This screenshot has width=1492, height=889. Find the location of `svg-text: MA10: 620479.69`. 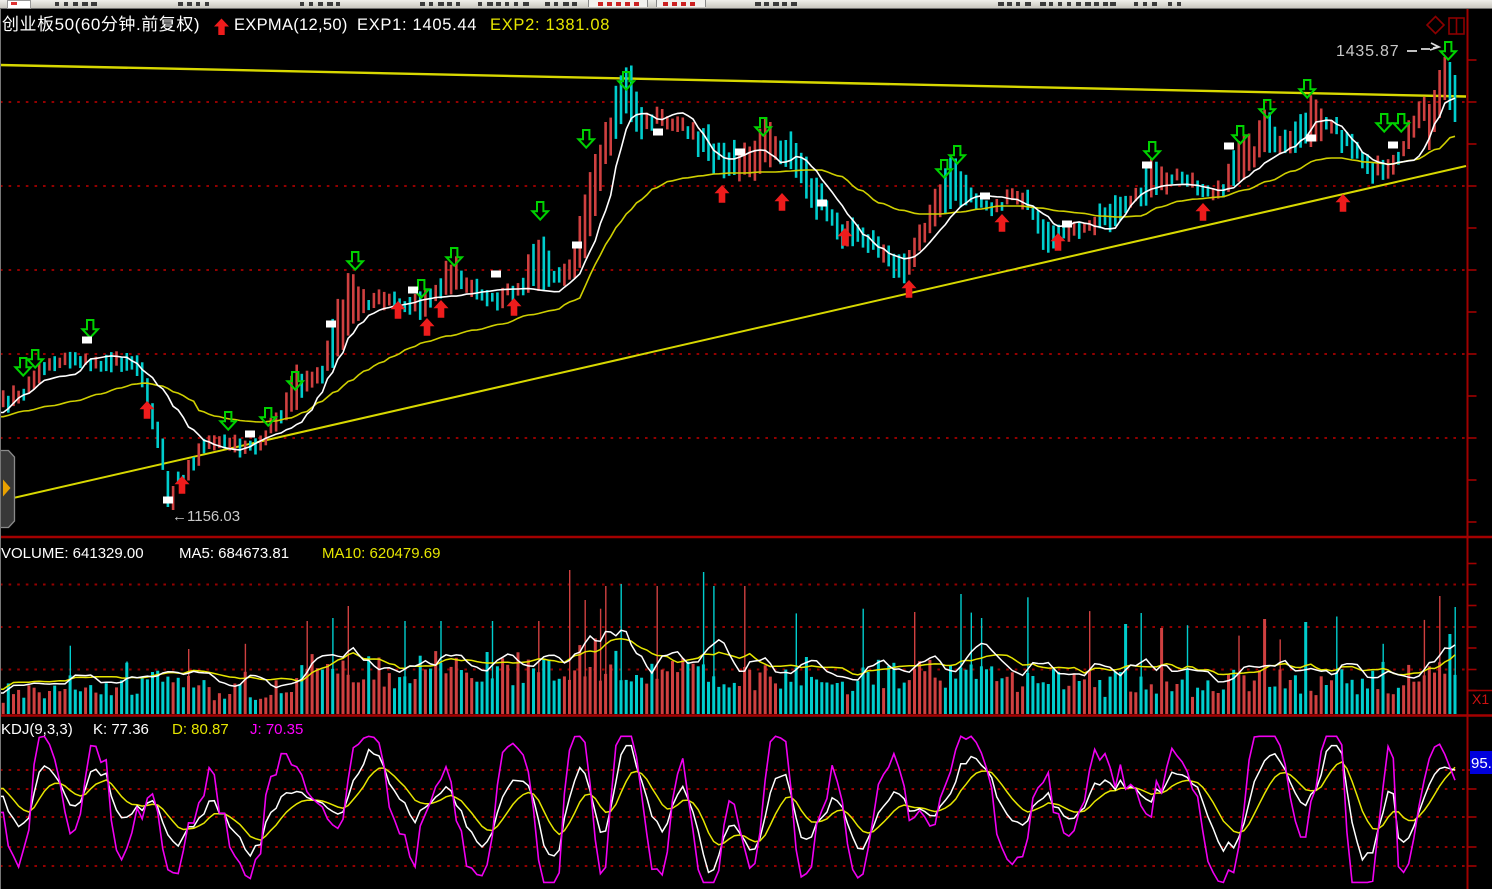

svg-text: MA10: 620479.69 is located at coordinates (381, 553).